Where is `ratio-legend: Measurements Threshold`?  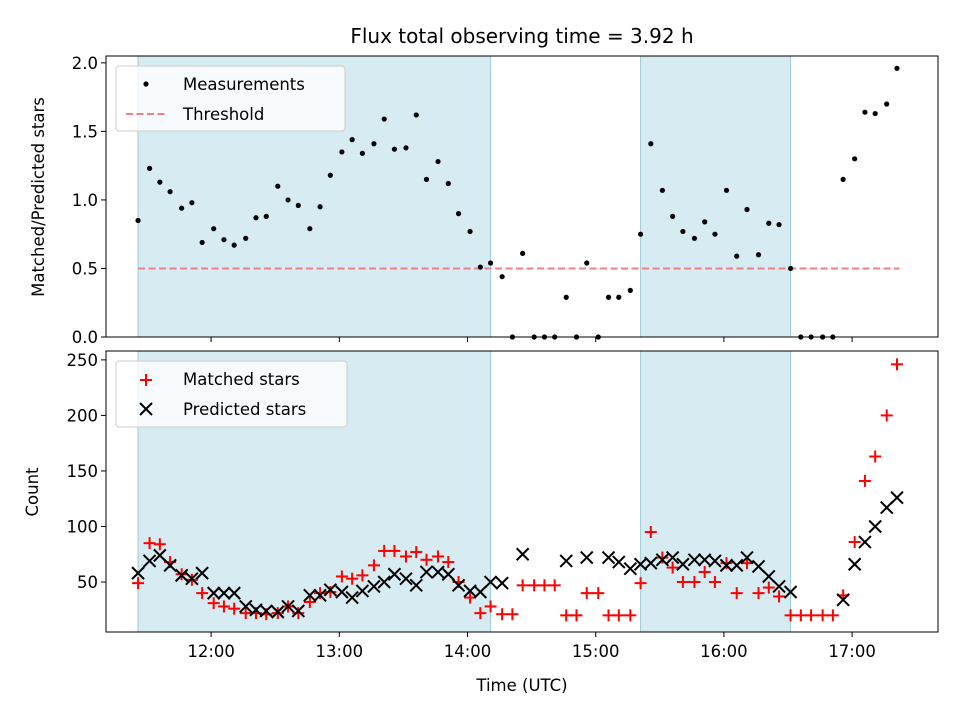 ratio-legend: Measurements Threshold is located at coordinates (230, 98).